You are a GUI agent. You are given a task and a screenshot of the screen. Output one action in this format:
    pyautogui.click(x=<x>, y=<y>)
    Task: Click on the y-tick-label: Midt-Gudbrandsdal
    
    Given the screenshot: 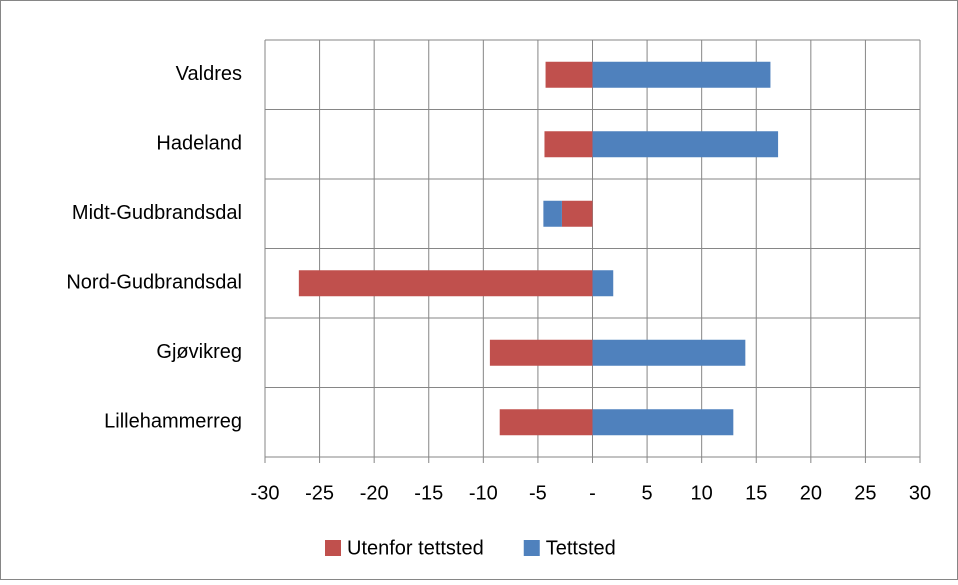 What is the action you would take?
    pyautogui.click(x=157, y=213)
    